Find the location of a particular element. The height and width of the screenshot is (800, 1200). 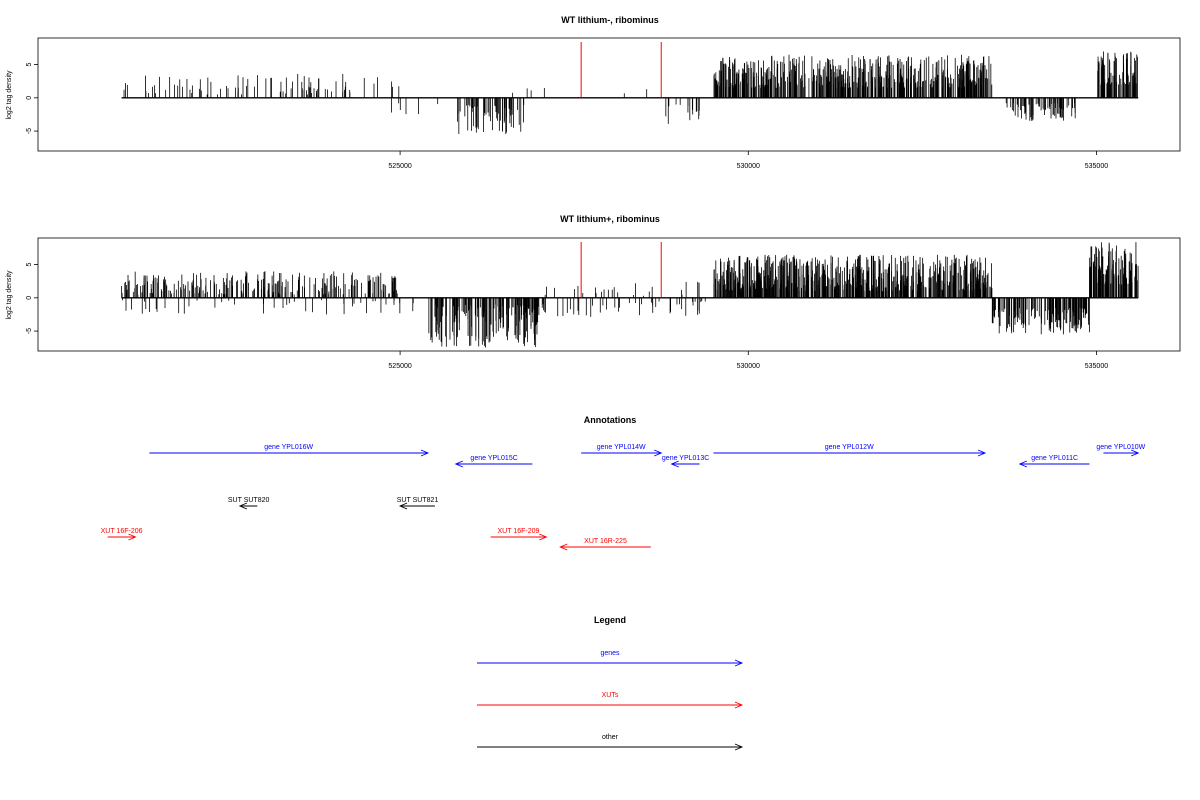

feature-label: gene YPL016W is located at coordinates (288, 447).